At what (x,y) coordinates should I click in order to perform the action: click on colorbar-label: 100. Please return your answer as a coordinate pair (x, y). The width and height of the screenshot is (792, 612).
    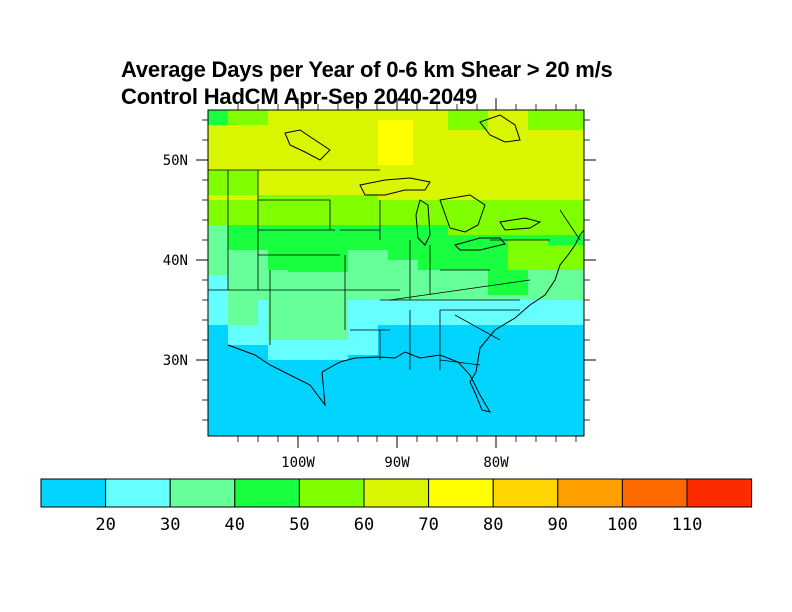
    Looking at the image, I should click on (622, 525).